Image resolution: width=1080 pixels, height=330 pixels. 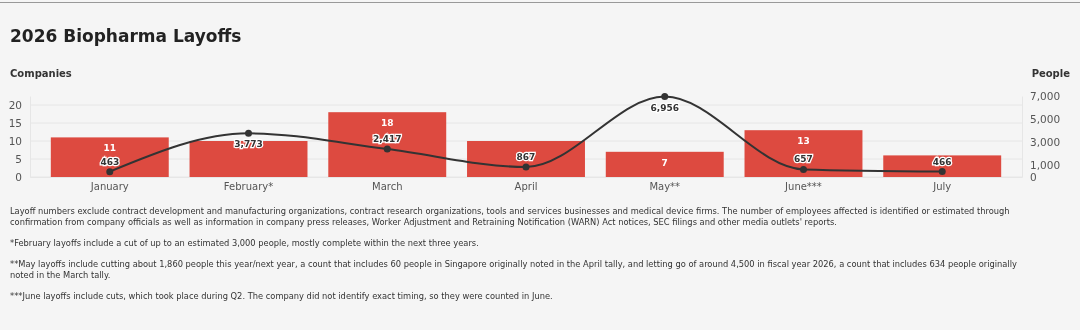 I want to click on x-tick-label: May**, so click(x=665, y=187).